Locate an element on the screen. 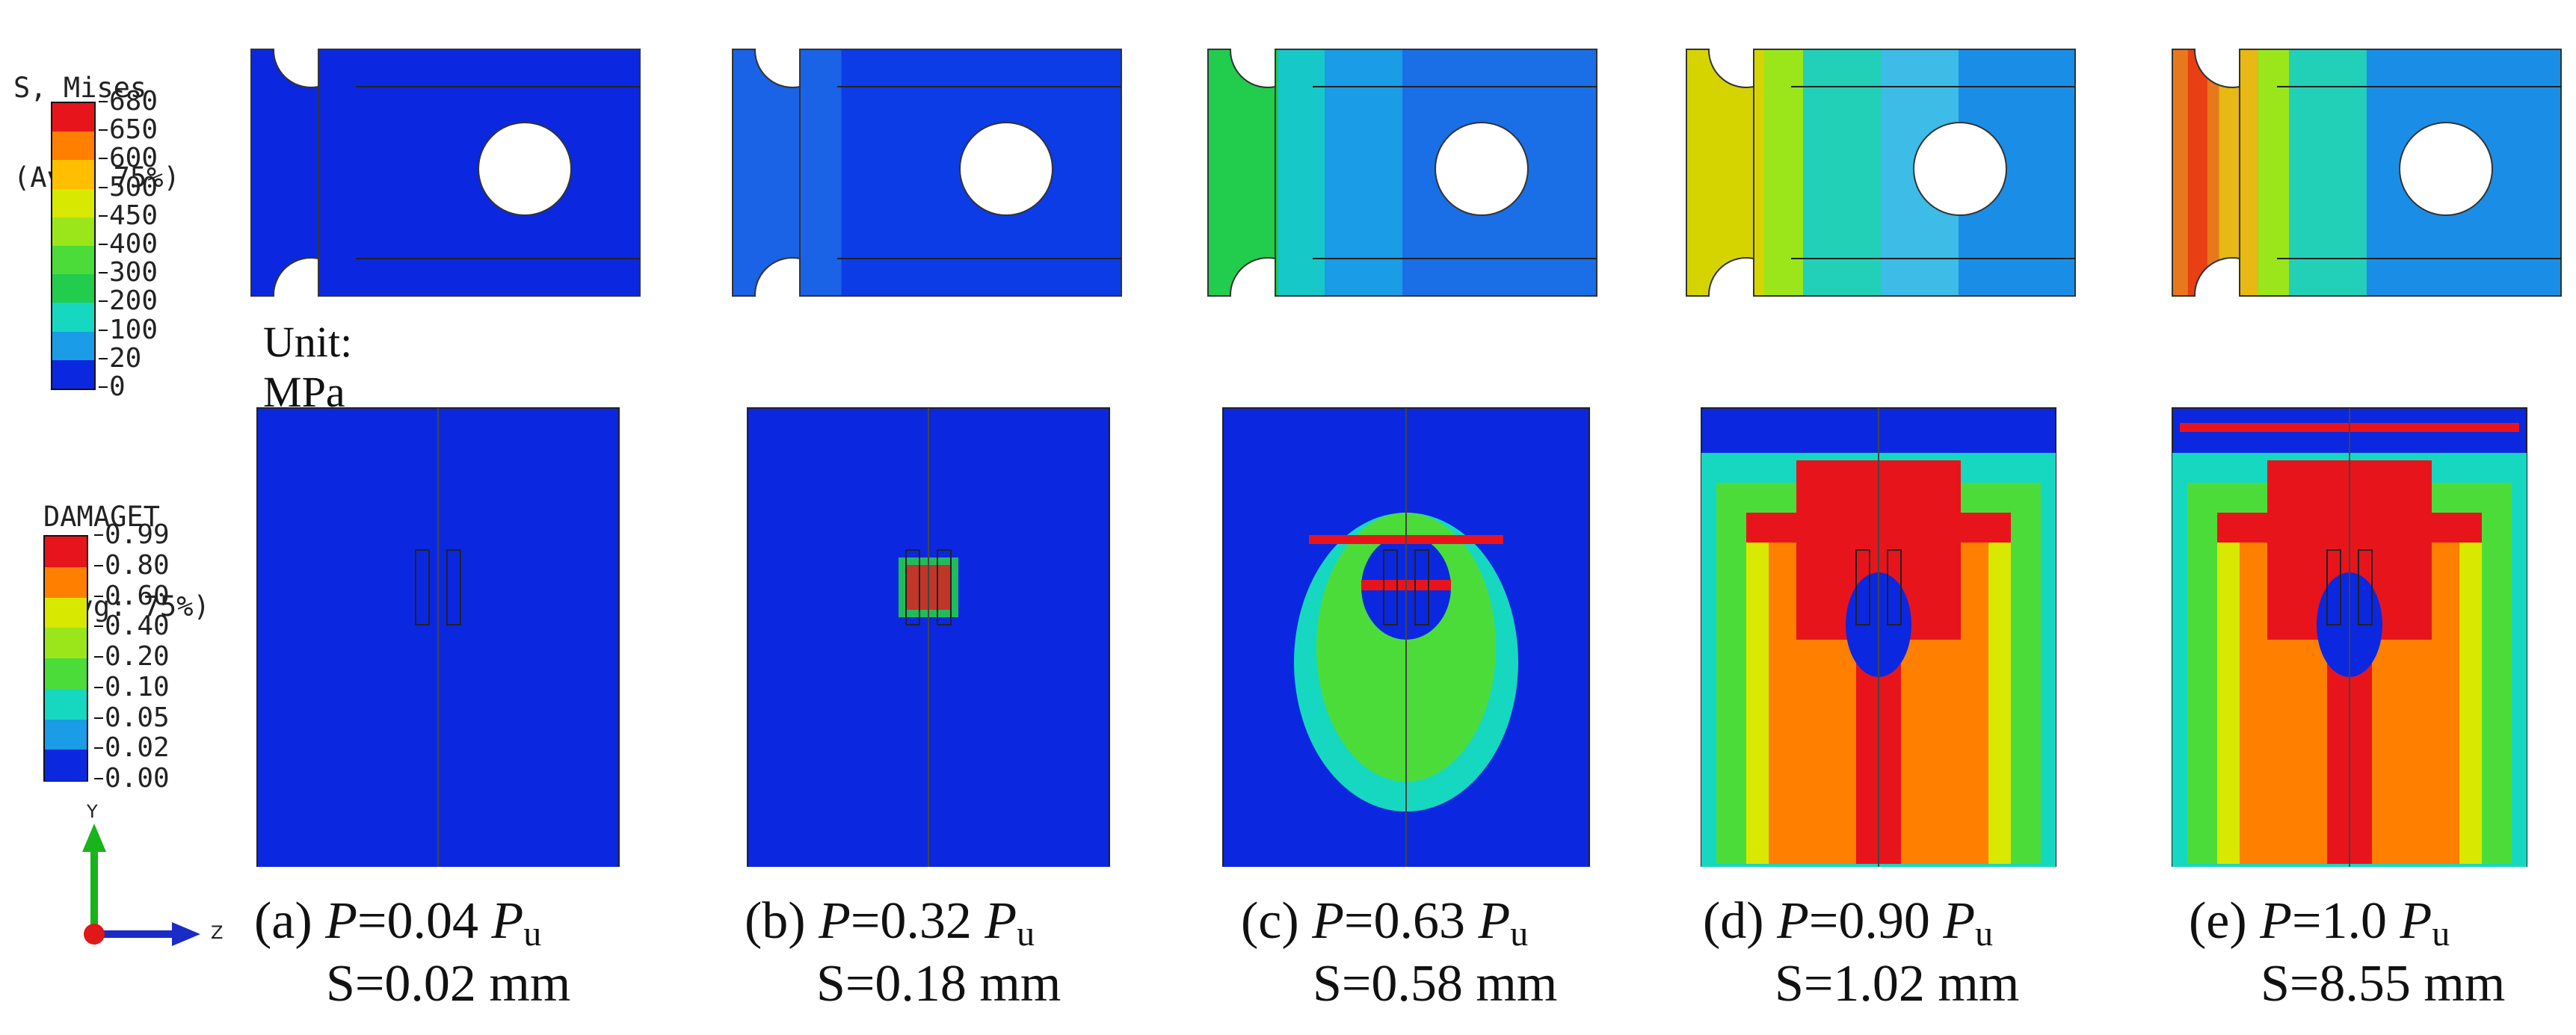 Image resolution: width=2576 pixels, height=1035 pixels. panel-caption-load: (e) P=1.0 Pu is located at coordinates (2319, 928).